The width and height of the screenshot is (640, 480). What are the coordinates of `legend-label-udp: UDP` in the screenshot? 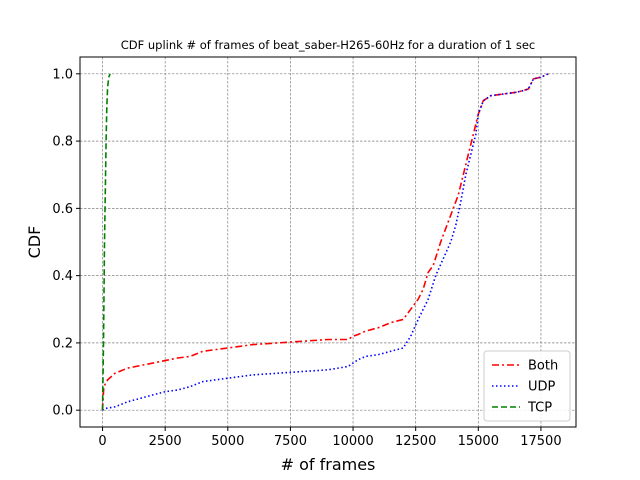 It's located at (542, 387).